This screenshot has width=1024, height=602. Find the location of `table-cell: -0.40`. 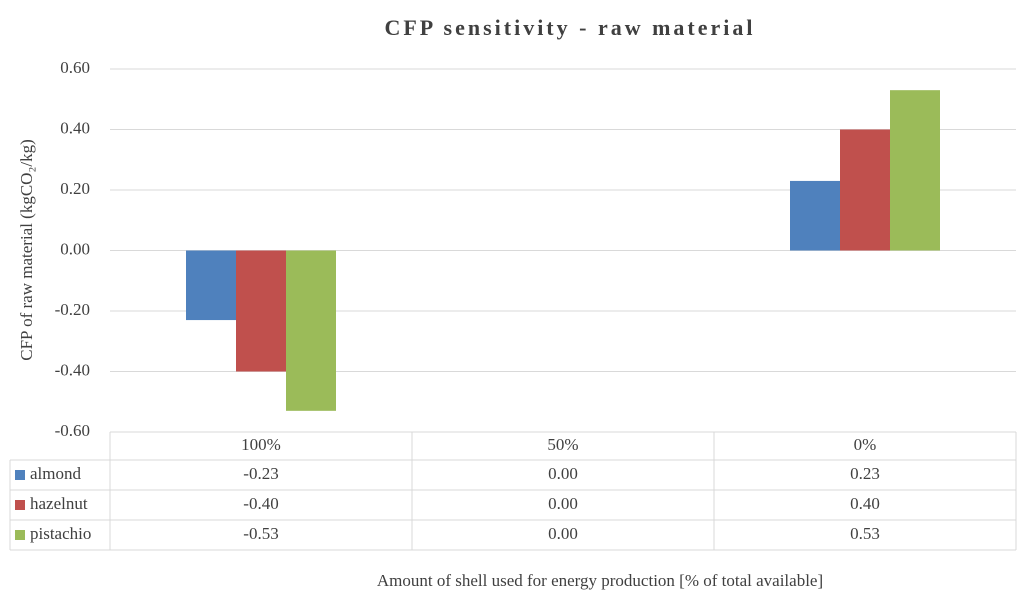

table-cell: -0.40 is located at coordinates (260, 503).